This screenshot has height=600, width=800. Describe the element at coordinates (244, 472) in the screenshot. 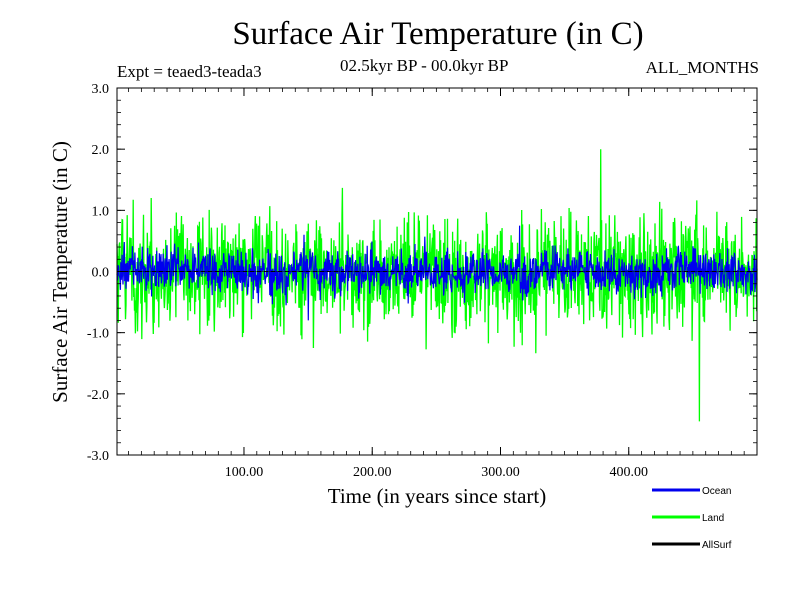

I see `x-tick-label: 100.00` at that location.